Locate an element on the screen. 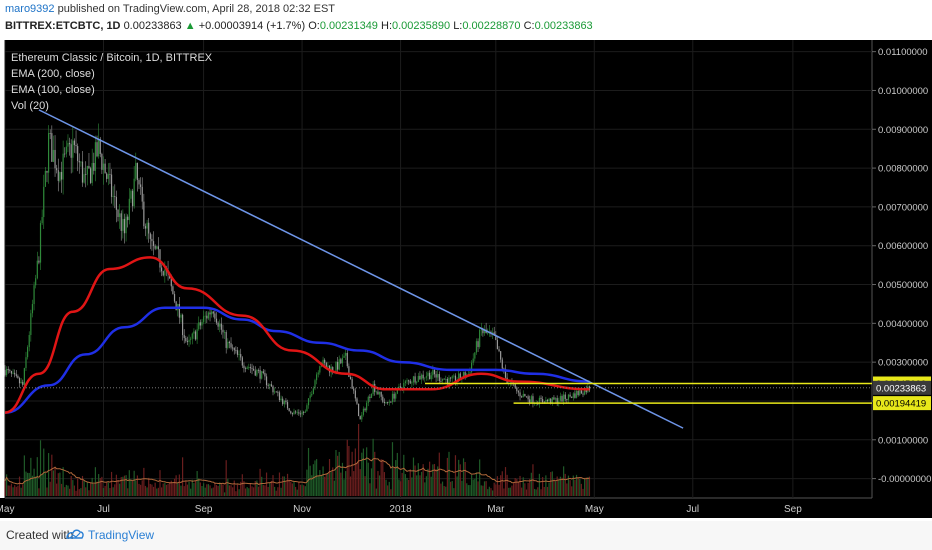  x-tick-label: 2018 is located at coordinates (400, 509).